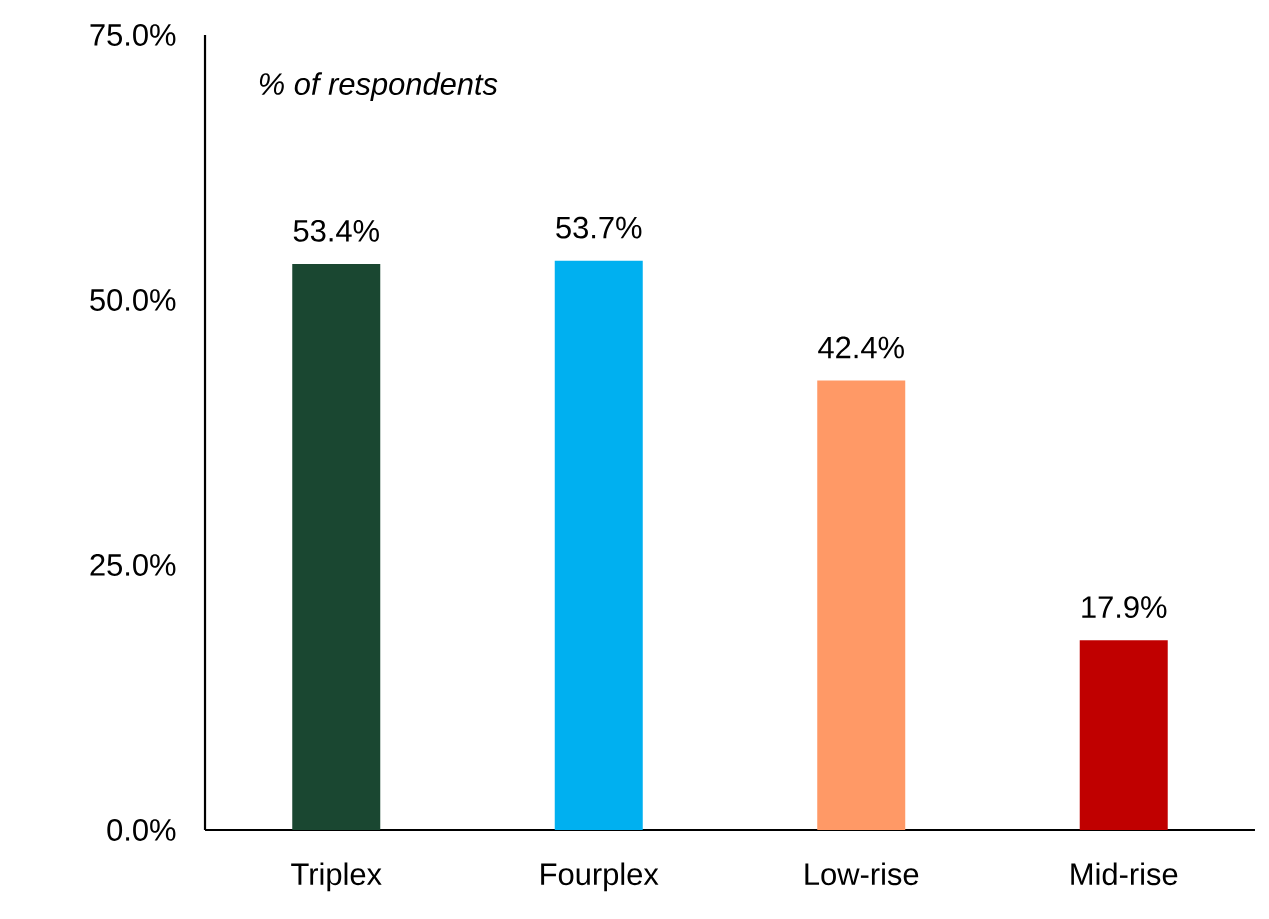 This screenshot has width=1269, height=919. Describe the element at coordinates (336, 877) in the screenshot. I see `x-tick-label: Triplex` at that location.